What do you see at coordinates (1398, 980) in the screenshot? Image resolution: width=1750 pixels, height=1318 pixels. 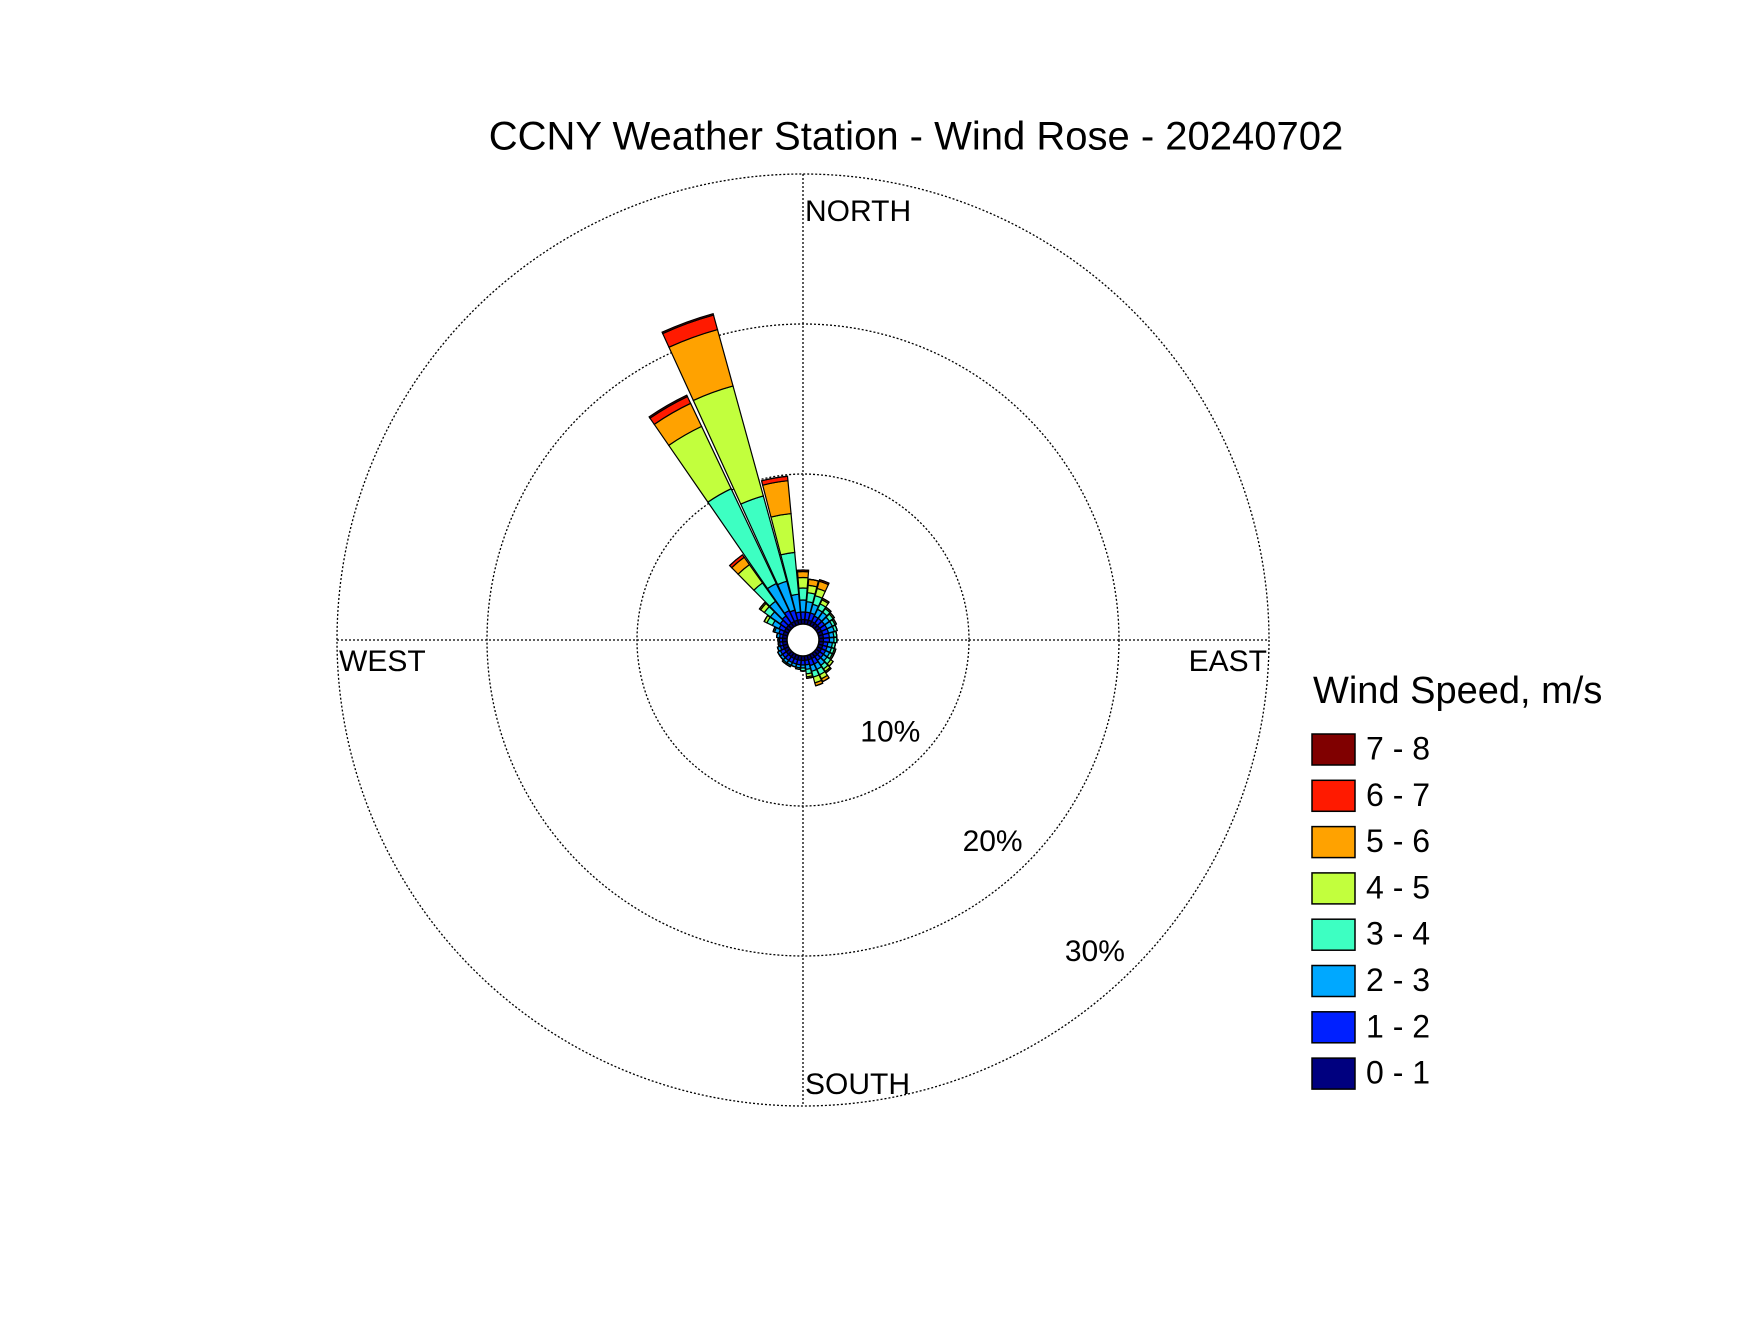 I see `legend-label: 2 - 3` at bounding box center [1398, 980].